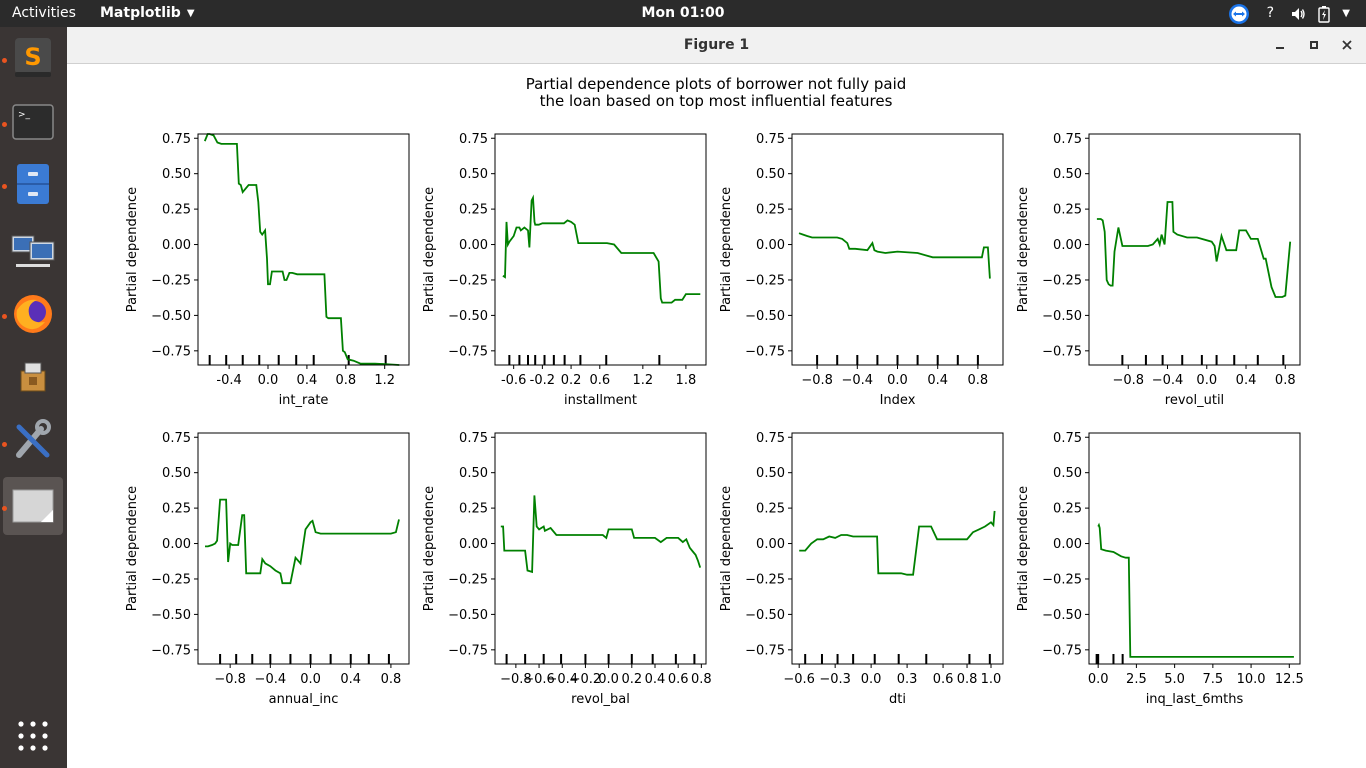 The image size is (1366, 768). What do you see at coordinates (473, 210) in the screenshot?
I see `subplot-2-ytick-label: 0.25` at bounding box center [473, 210].